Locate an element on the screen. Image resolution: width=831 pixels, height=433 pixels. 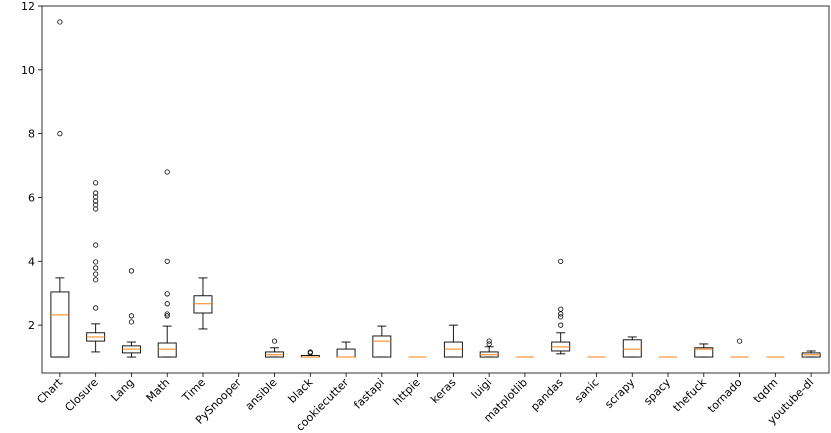
x-tick-label: ansible is located at coordinates (261, 394).